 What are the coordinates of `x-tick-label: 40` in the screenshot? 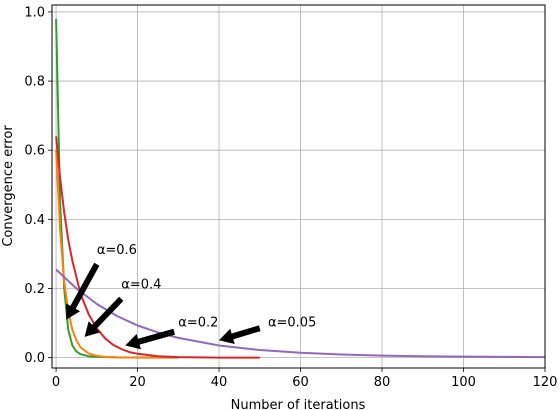 It's located at (219, 382).